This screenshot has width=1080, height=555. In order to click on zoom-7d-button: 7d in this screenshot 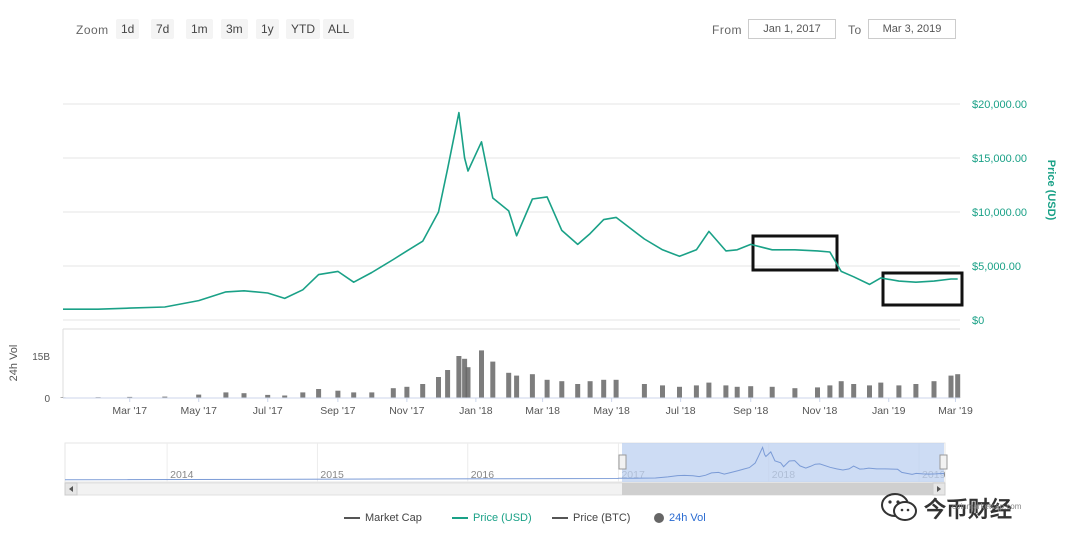, I will do `click(163, 29)`.